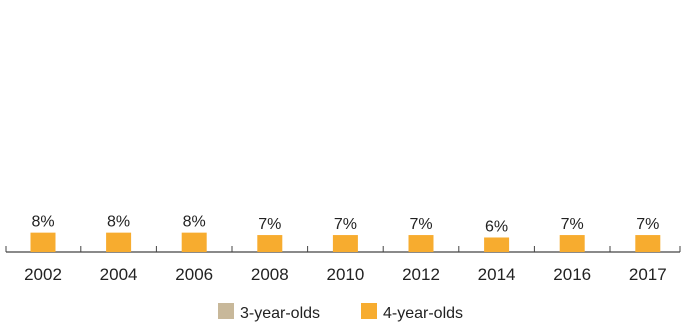 The image size is (686, 327). I want to click on x-axis: 2002 2004 2006 2008 2010 2012 2014 2016 2017, so click(343, 265).